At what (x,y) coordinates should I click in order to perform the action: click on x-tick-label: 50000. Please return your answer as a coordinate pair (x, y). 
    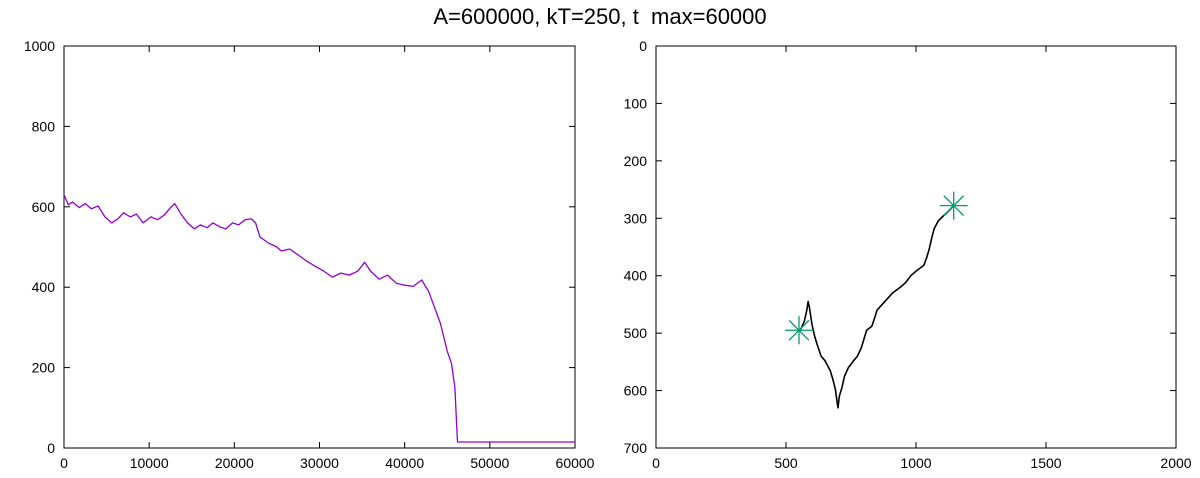
    Looking at the image, I should click on (489, 463).